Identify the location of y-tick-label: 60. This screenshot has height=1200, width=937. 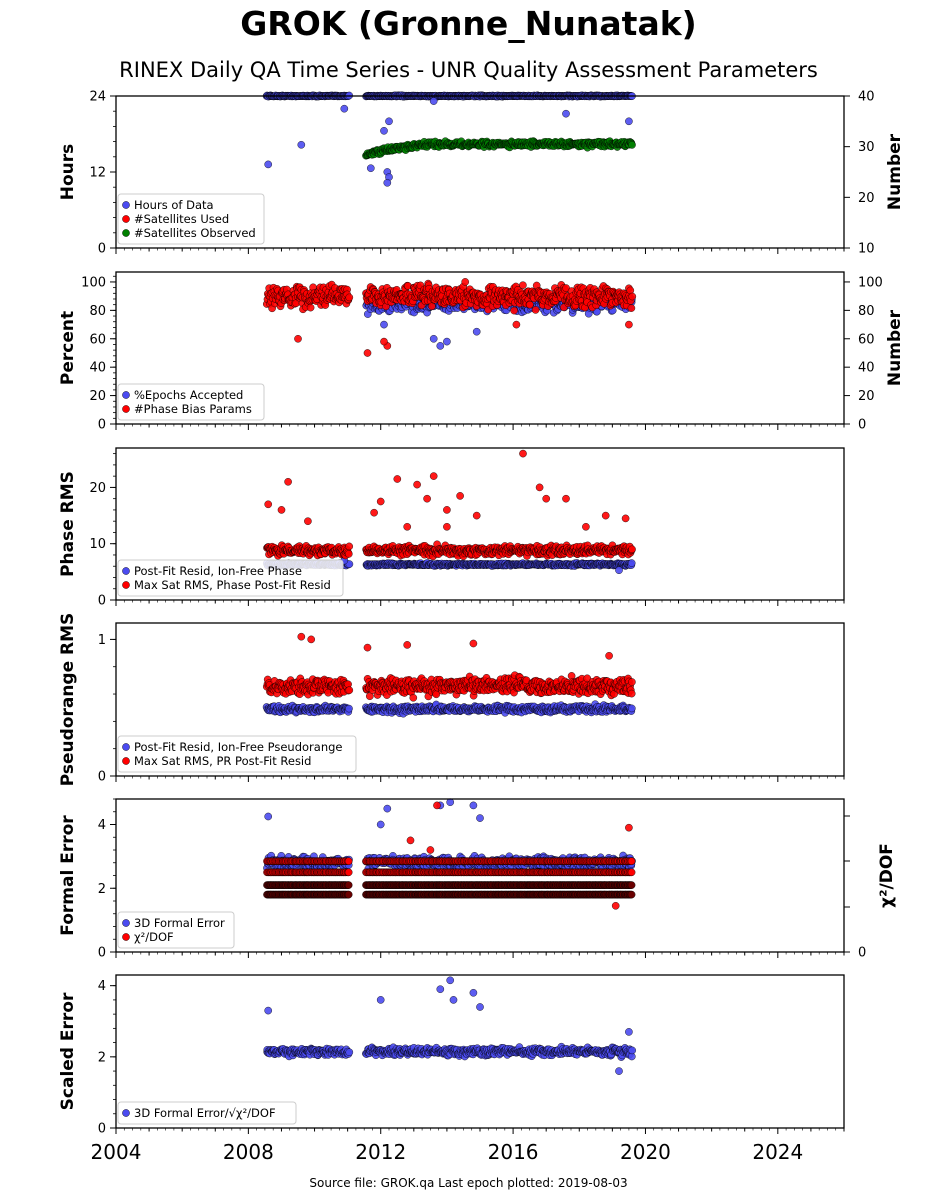
(97, 339).